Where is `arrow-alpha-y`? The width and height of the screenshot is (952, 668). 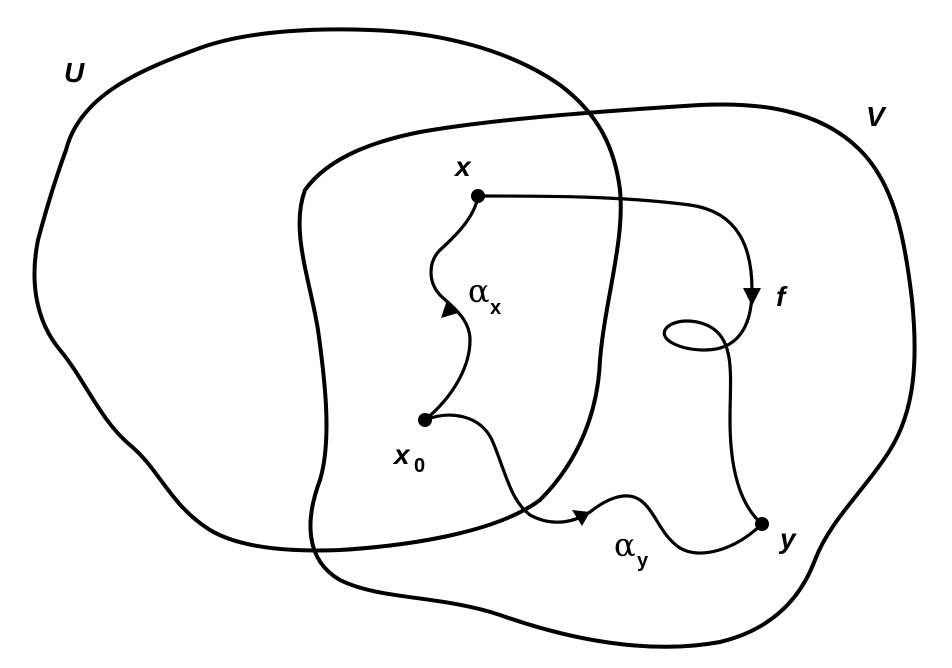 arrow-alpha-y is located at coordinates (581, 518).